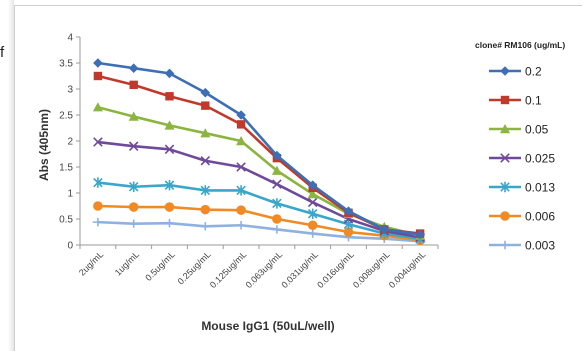  Describe the element at coordinates (540, 188) in the screenshot. I see `legend-label: 0.013` at that location.